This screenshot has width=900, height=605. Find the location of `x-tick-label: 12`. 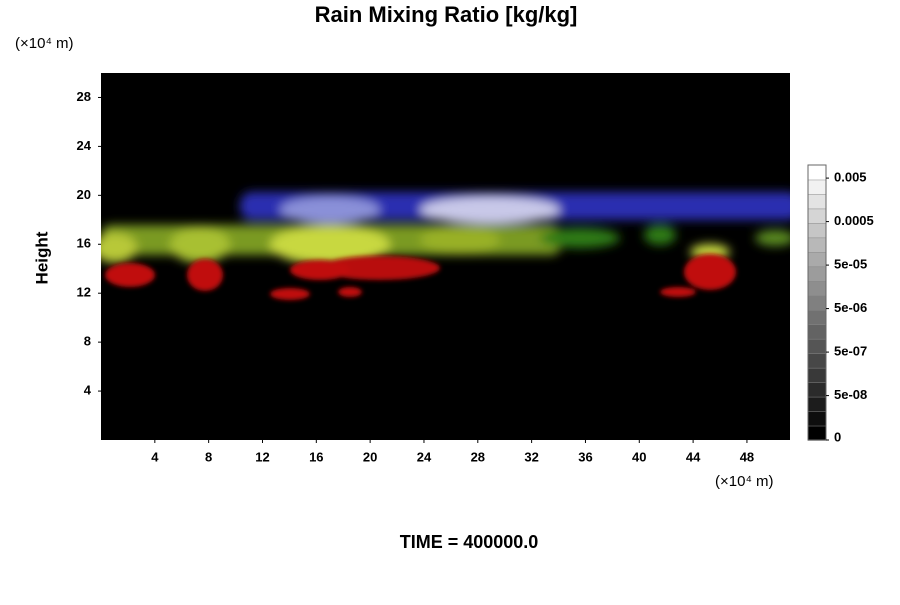

x-tick-label: 12 is located at coordinates (262, 456).